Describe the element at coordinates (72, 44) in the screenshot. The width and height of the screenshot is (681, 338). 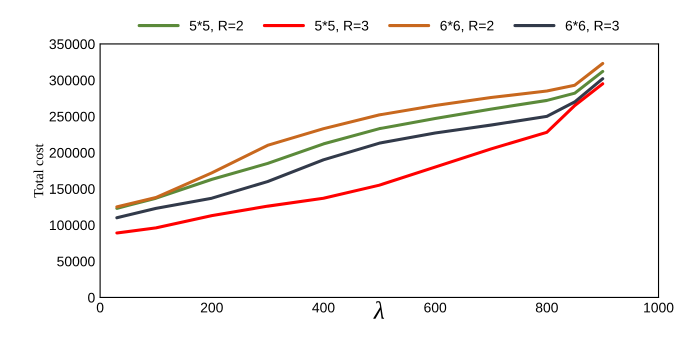
I see `y-tick-label: 350000` at that location.